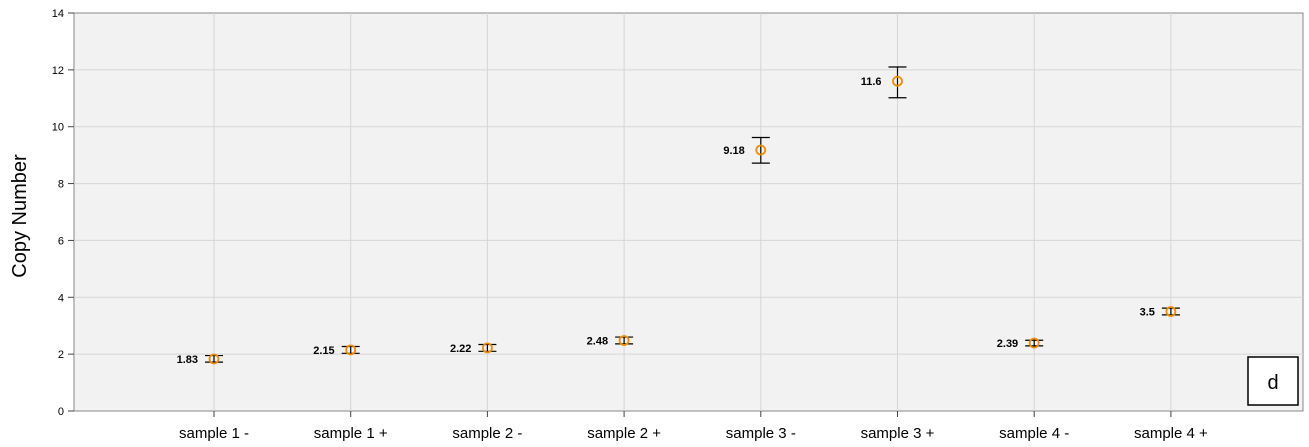  What do you see at coordinates (1160, 312) in the screenshot?
I see `data-point-group: 3.5` at bounding box center [1160, 312].